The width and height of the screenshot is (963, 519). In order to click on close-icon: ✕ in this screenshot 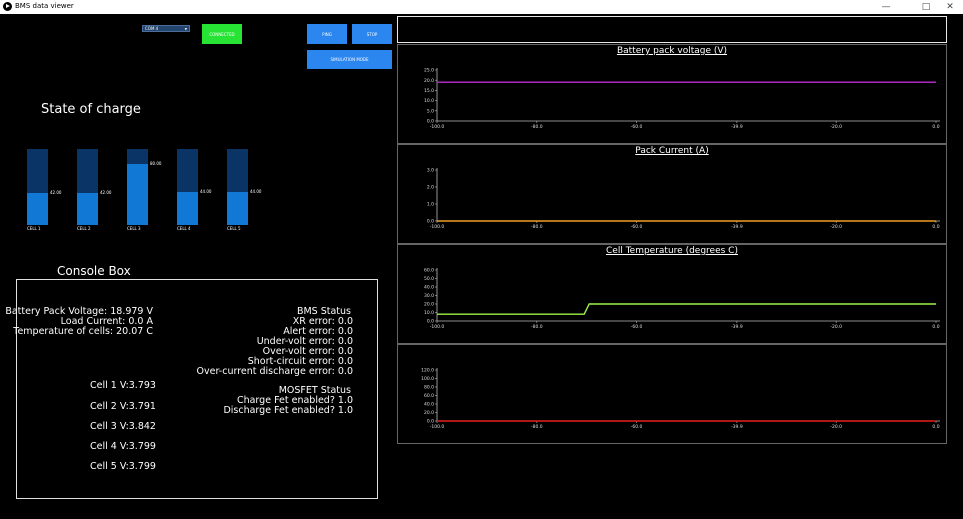, I will do `click(950, 7)`.